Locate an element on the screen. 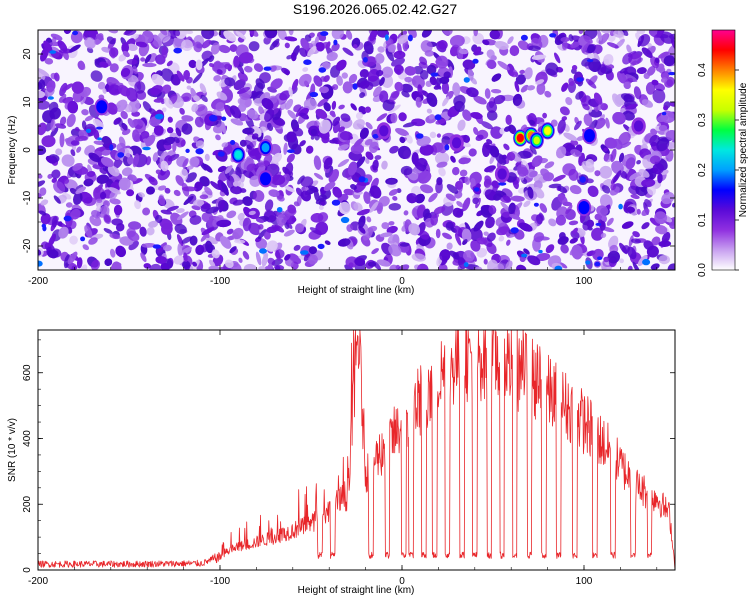 This screenshot has width=750, height=600. colorbar-tick-label: 0.4 is located at coordinates (702, 70).